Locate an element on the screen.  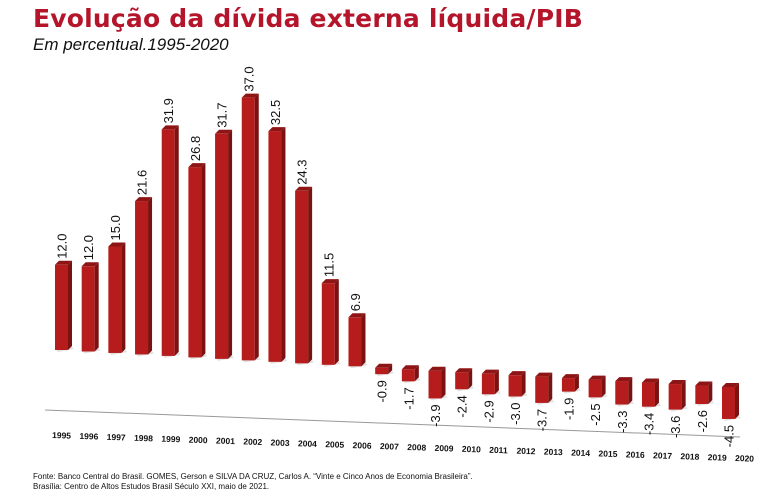
bar-2011 is located at coordinates (491, 383).